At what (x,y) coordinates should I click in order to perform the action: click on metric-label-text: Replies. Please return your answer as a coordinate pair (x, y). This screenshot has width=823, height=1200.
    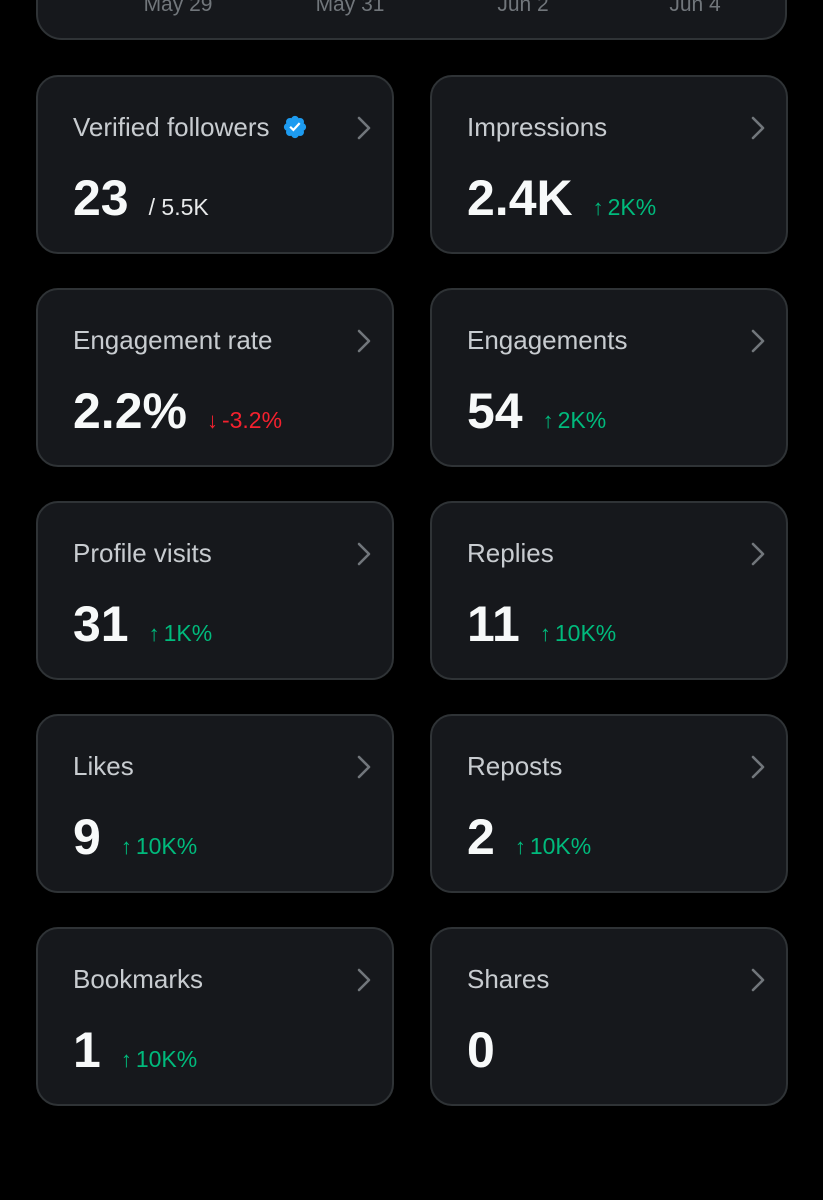
    Looking at the image, I should click on (510, 553).